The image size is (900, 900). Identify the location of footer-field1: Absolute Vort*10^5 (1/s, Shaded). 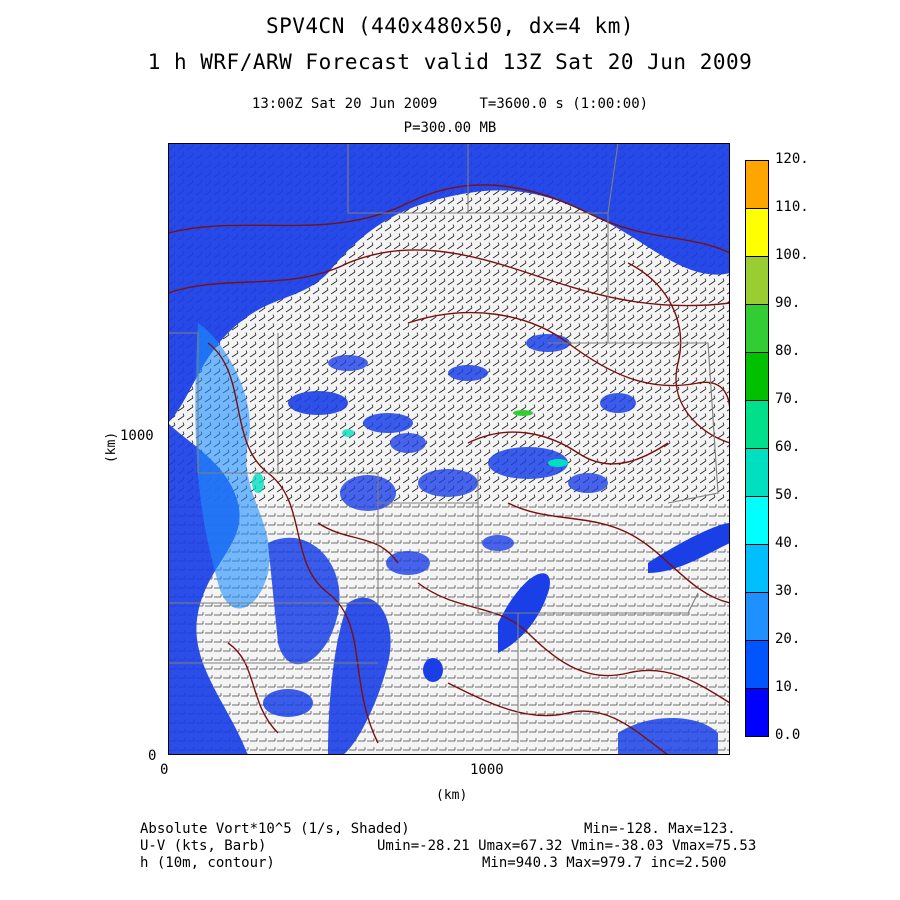
(275, 829).